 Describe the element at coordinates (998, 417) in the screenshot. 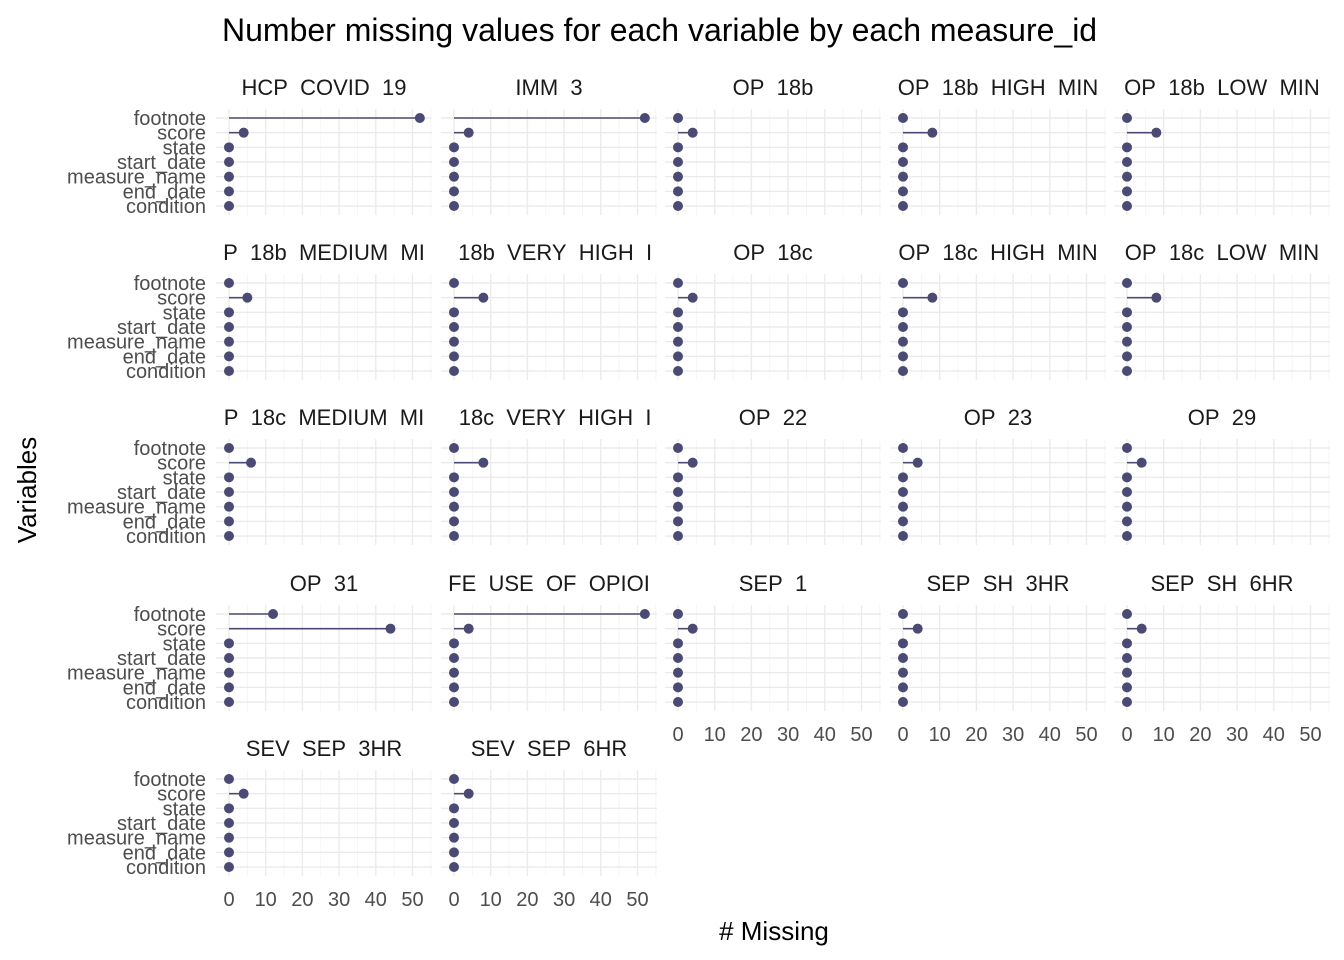

I see `facet-strip-label: OP_23` at that location.